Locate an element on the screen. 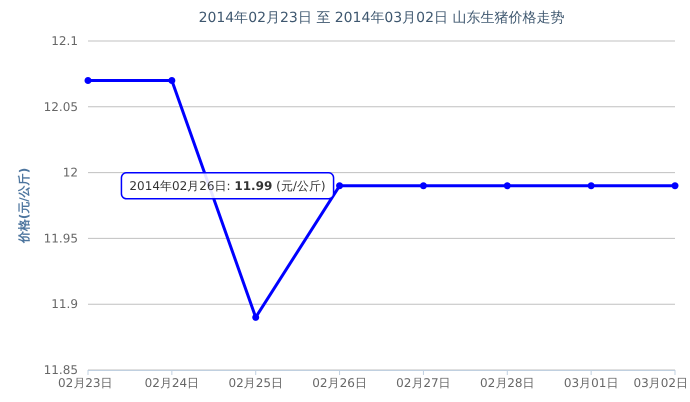  x-tick-label: 02月28日 is located at coordinates (507, 383).